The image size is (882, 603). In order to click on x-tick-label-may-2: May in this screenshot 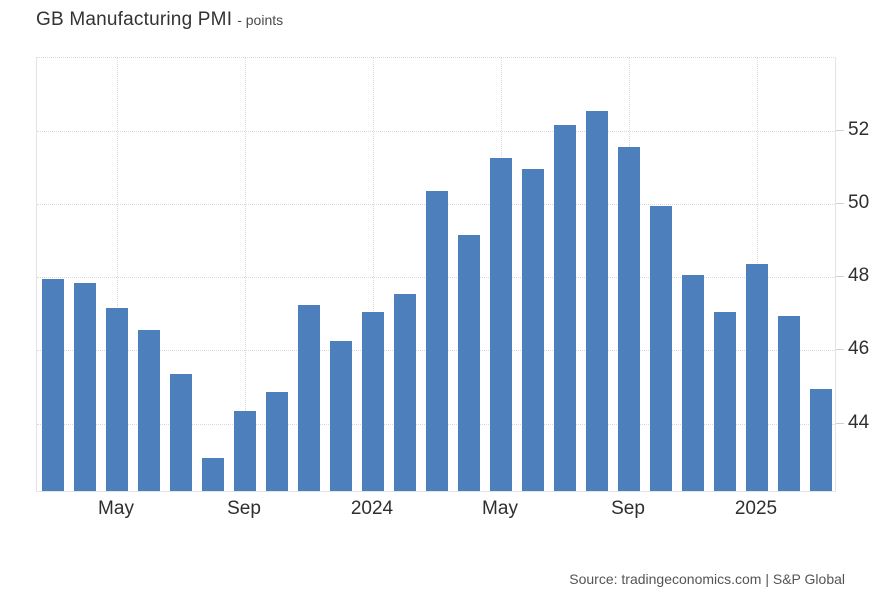, I will do `click(116, 508)`.